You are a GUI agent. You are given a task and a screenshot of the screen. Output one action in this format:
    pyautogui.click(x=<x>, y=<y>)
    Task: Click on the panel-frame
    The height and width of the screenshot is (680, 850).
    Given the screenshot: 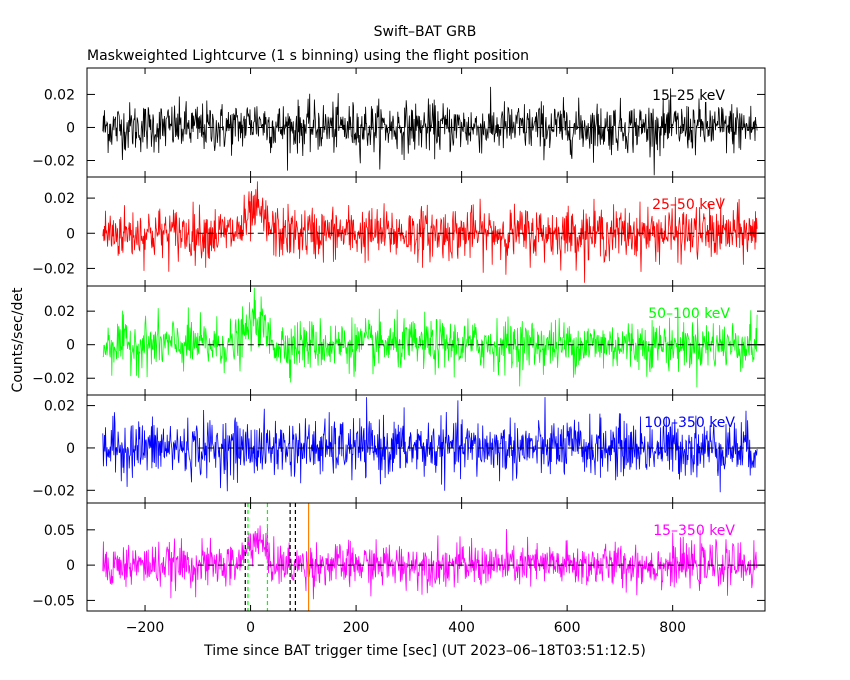 What is the action you would take?
    pyautogui.click(x=426, y=557)
    